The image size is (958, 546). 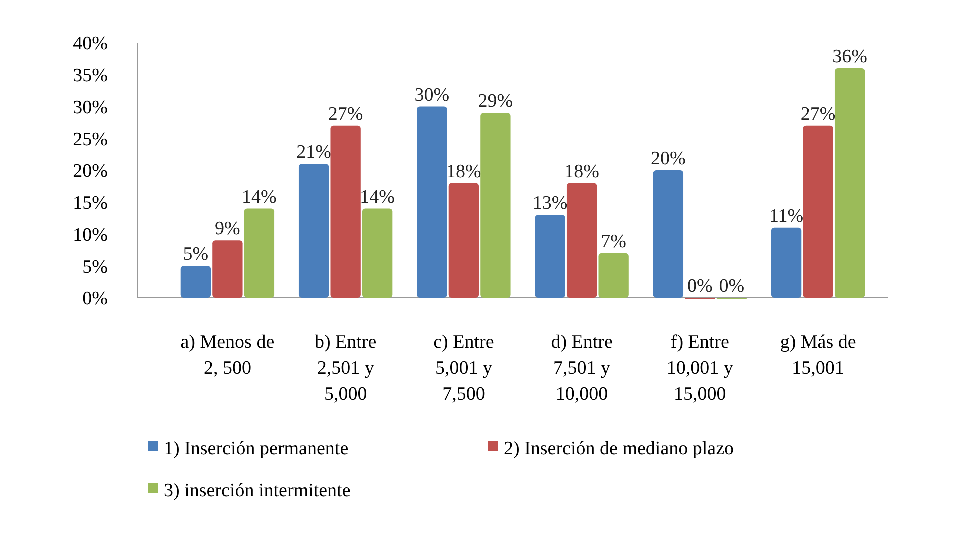 I want to click on data-label: 7%, so click(x=614, y=241).